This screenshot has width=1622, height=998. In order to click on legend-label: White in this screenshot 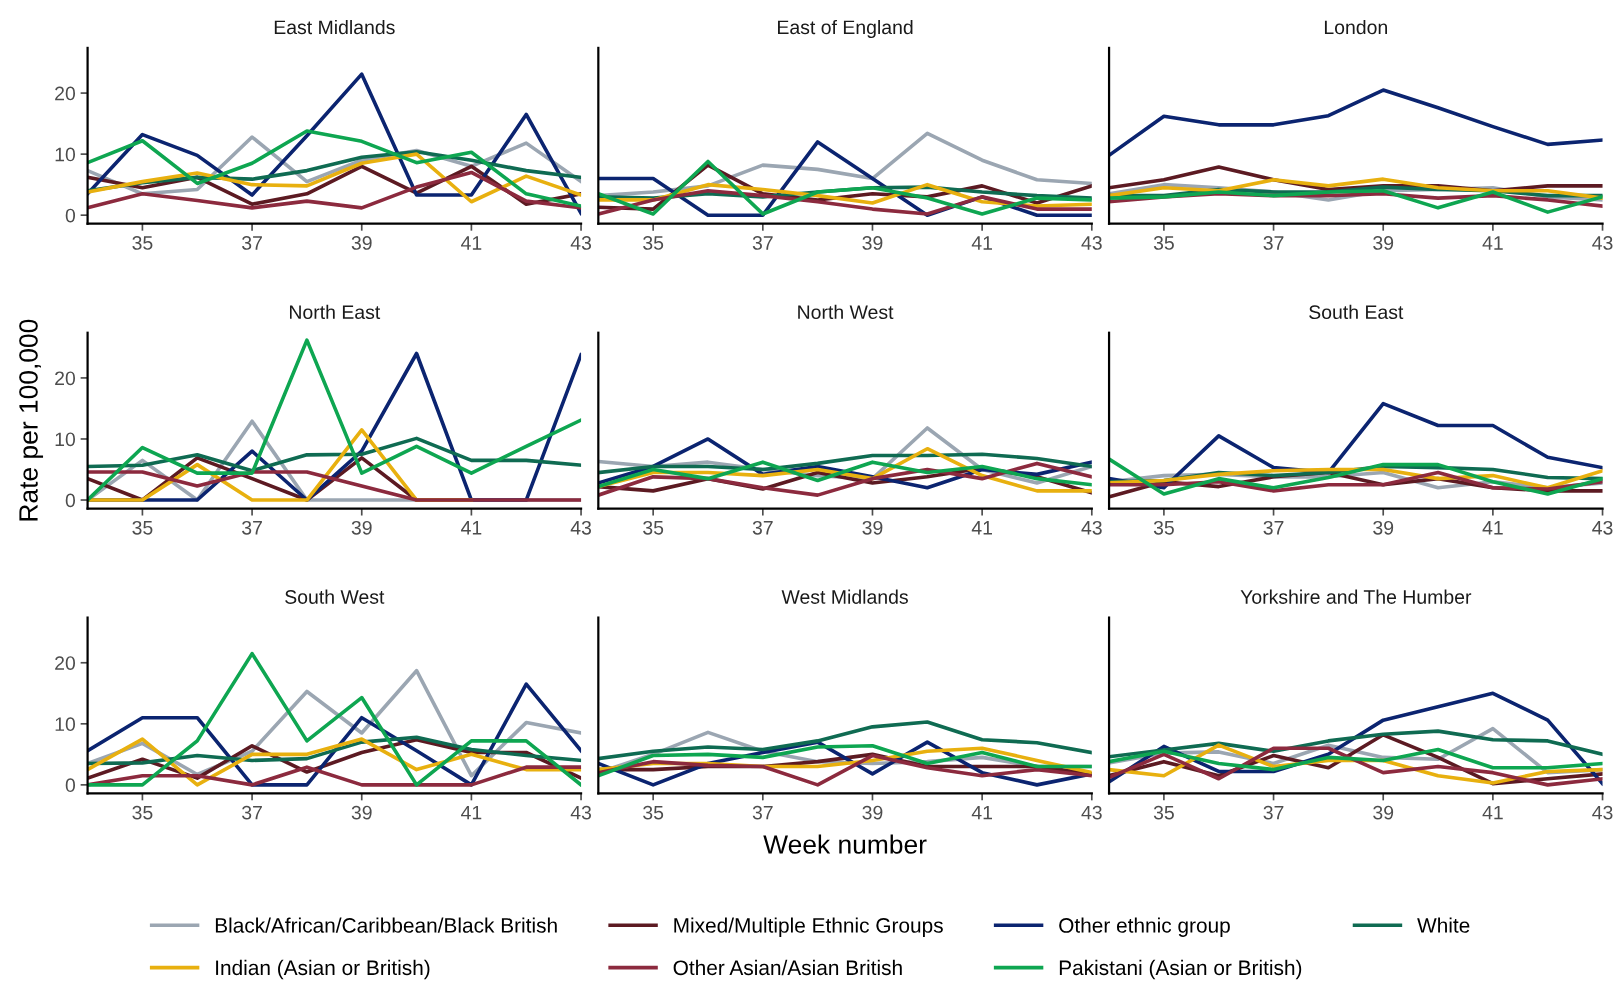, I will do `click(1443, 925)`.